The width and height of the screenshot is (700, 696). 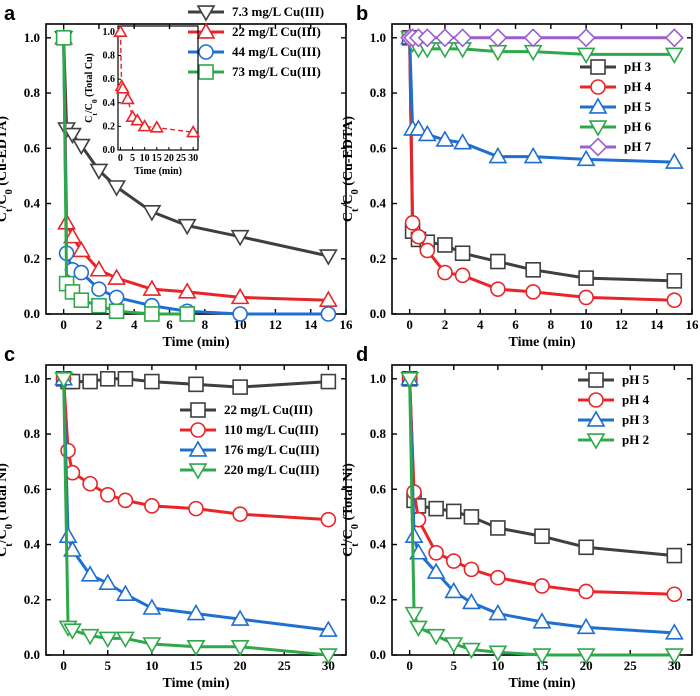 What do you see at coordinates (109, 103) in the screenshot?
I see `inset-y-tick-label: 0.4` at bounding box center [109, 103].